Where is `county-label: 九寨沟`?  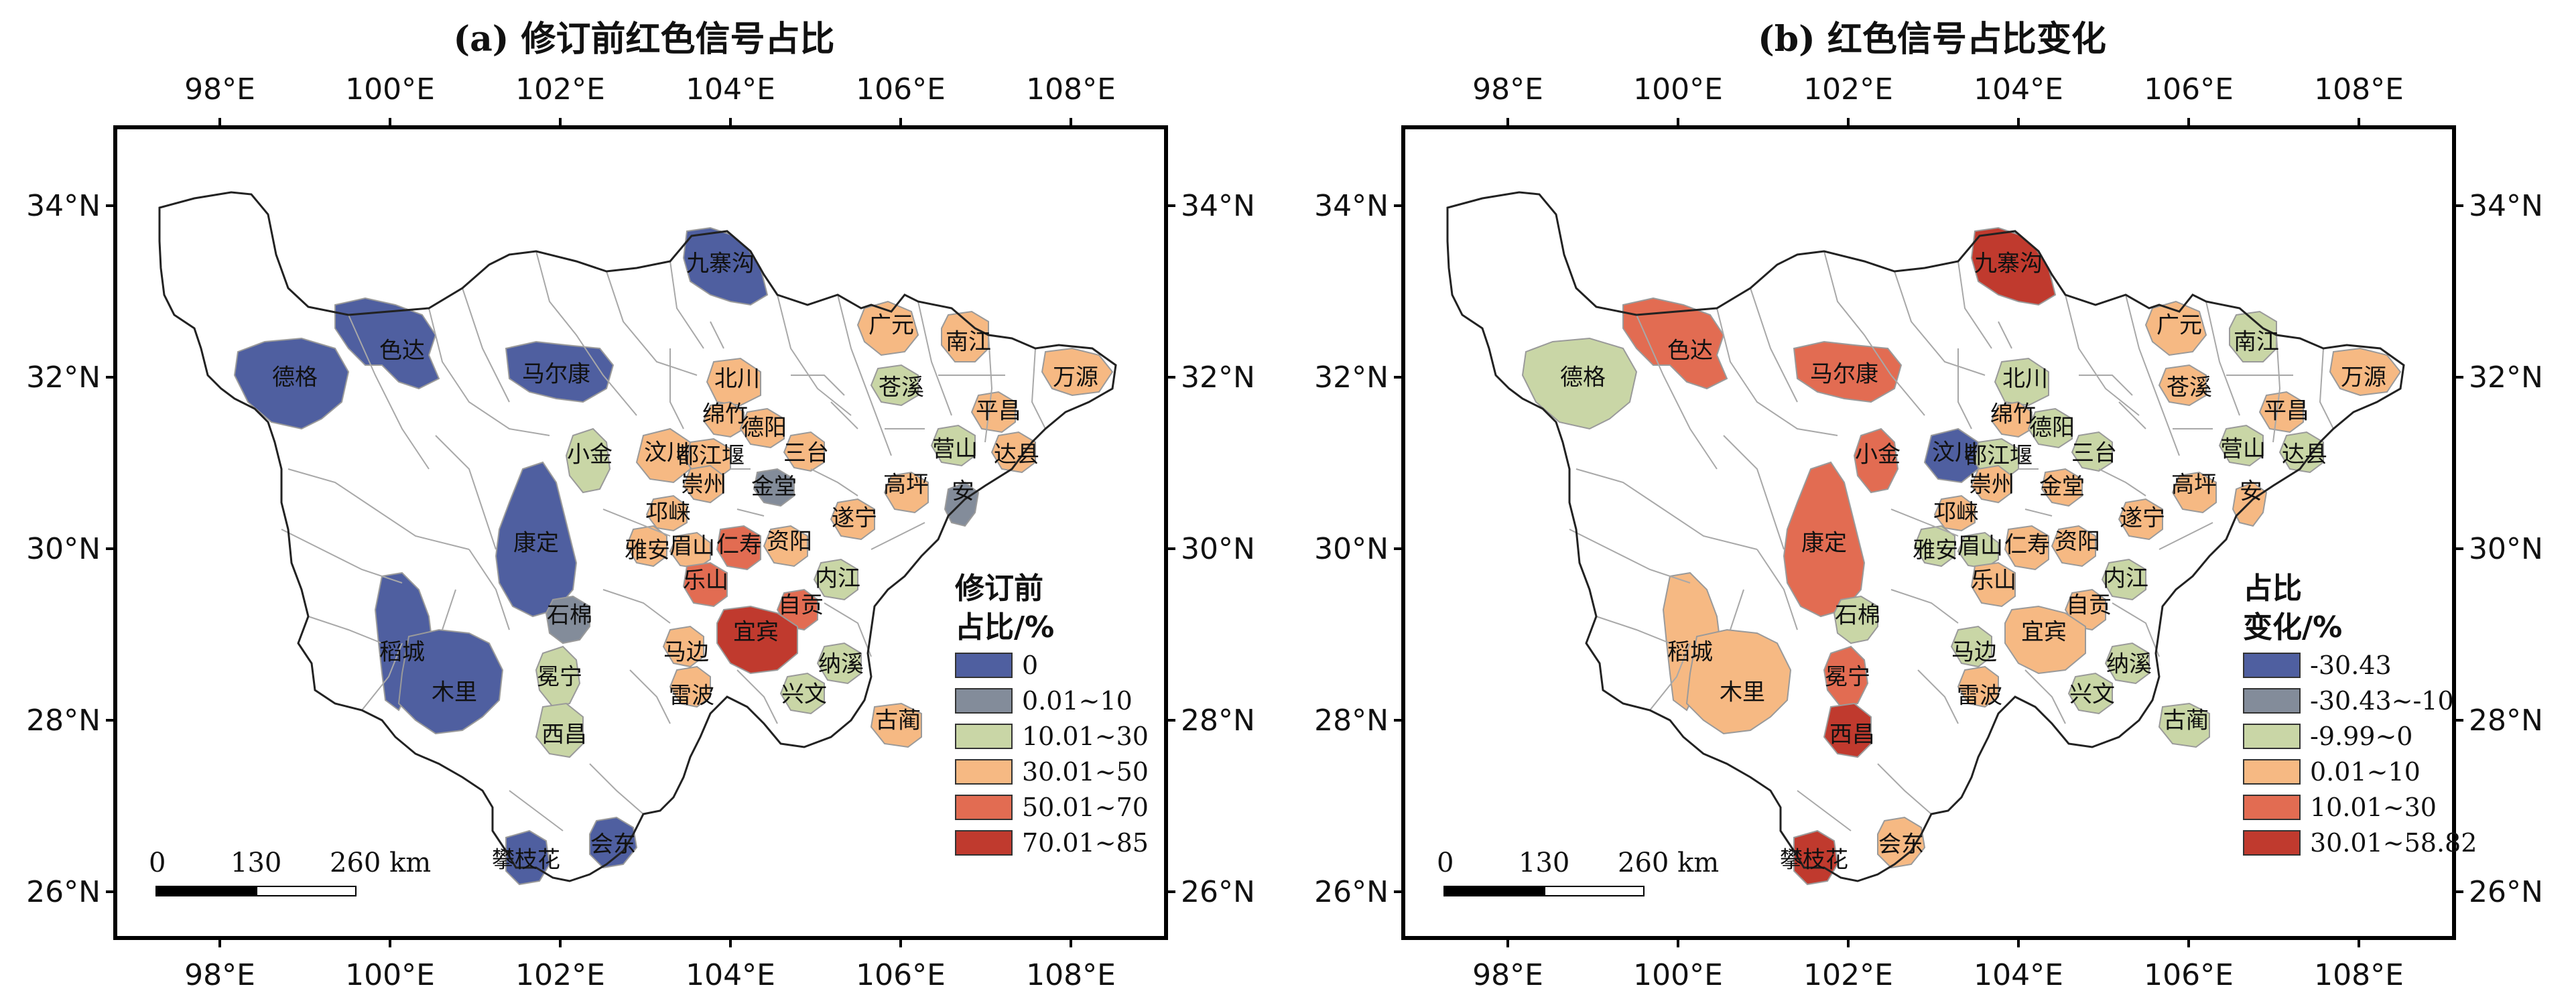 county-label: 九寨沟 is located at coordinates (2008, 264).